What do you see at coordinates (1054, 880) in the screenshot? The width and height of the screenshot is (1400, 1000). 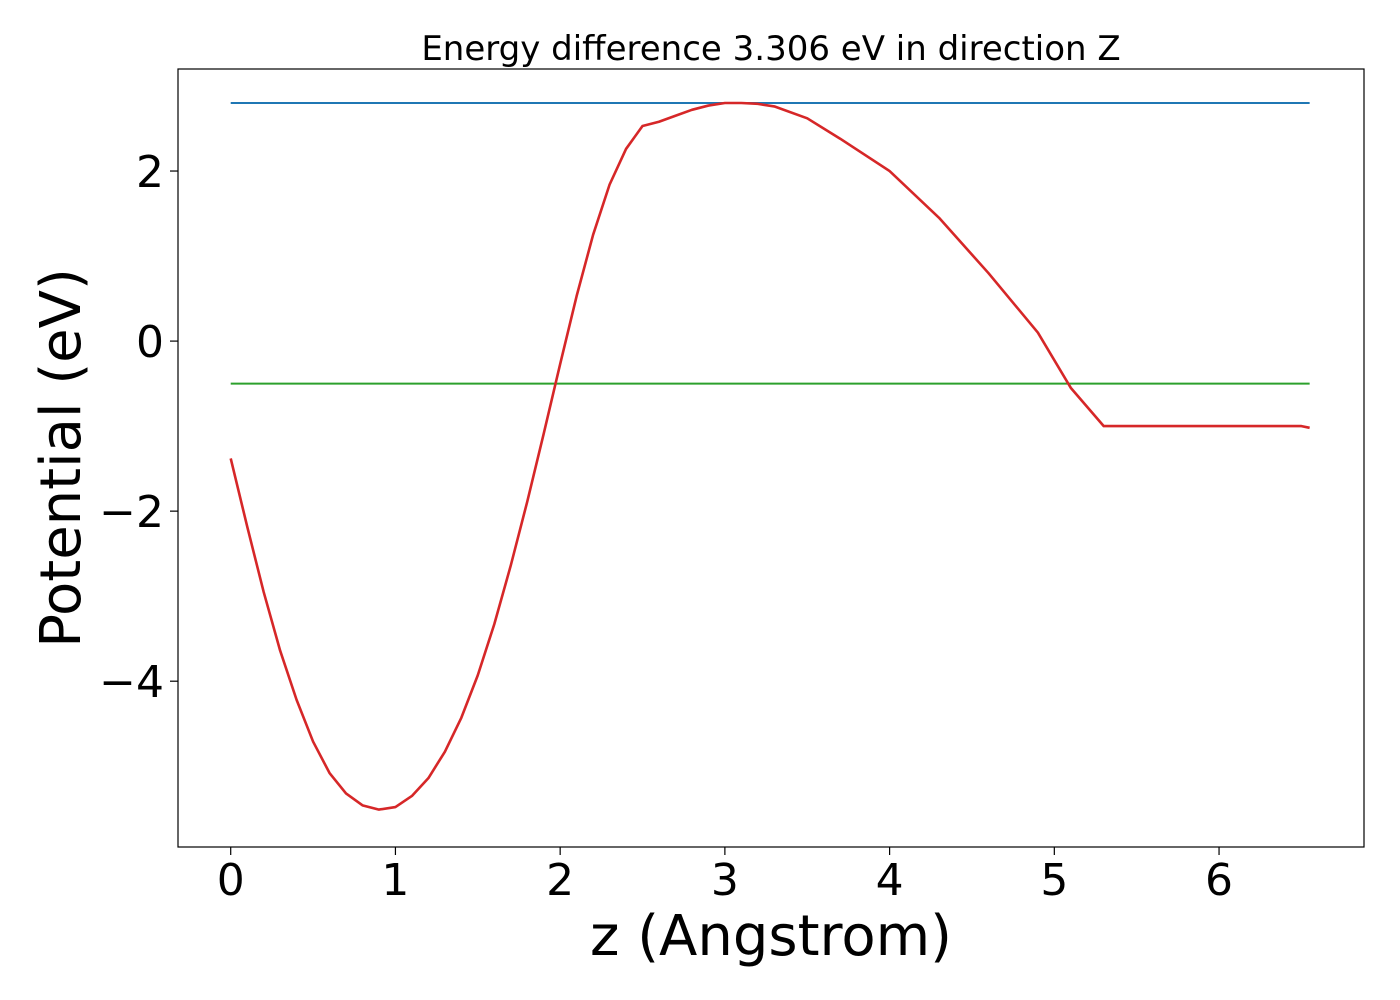 I see `x-tick-label: 5` at bounding box center [1054, 880].